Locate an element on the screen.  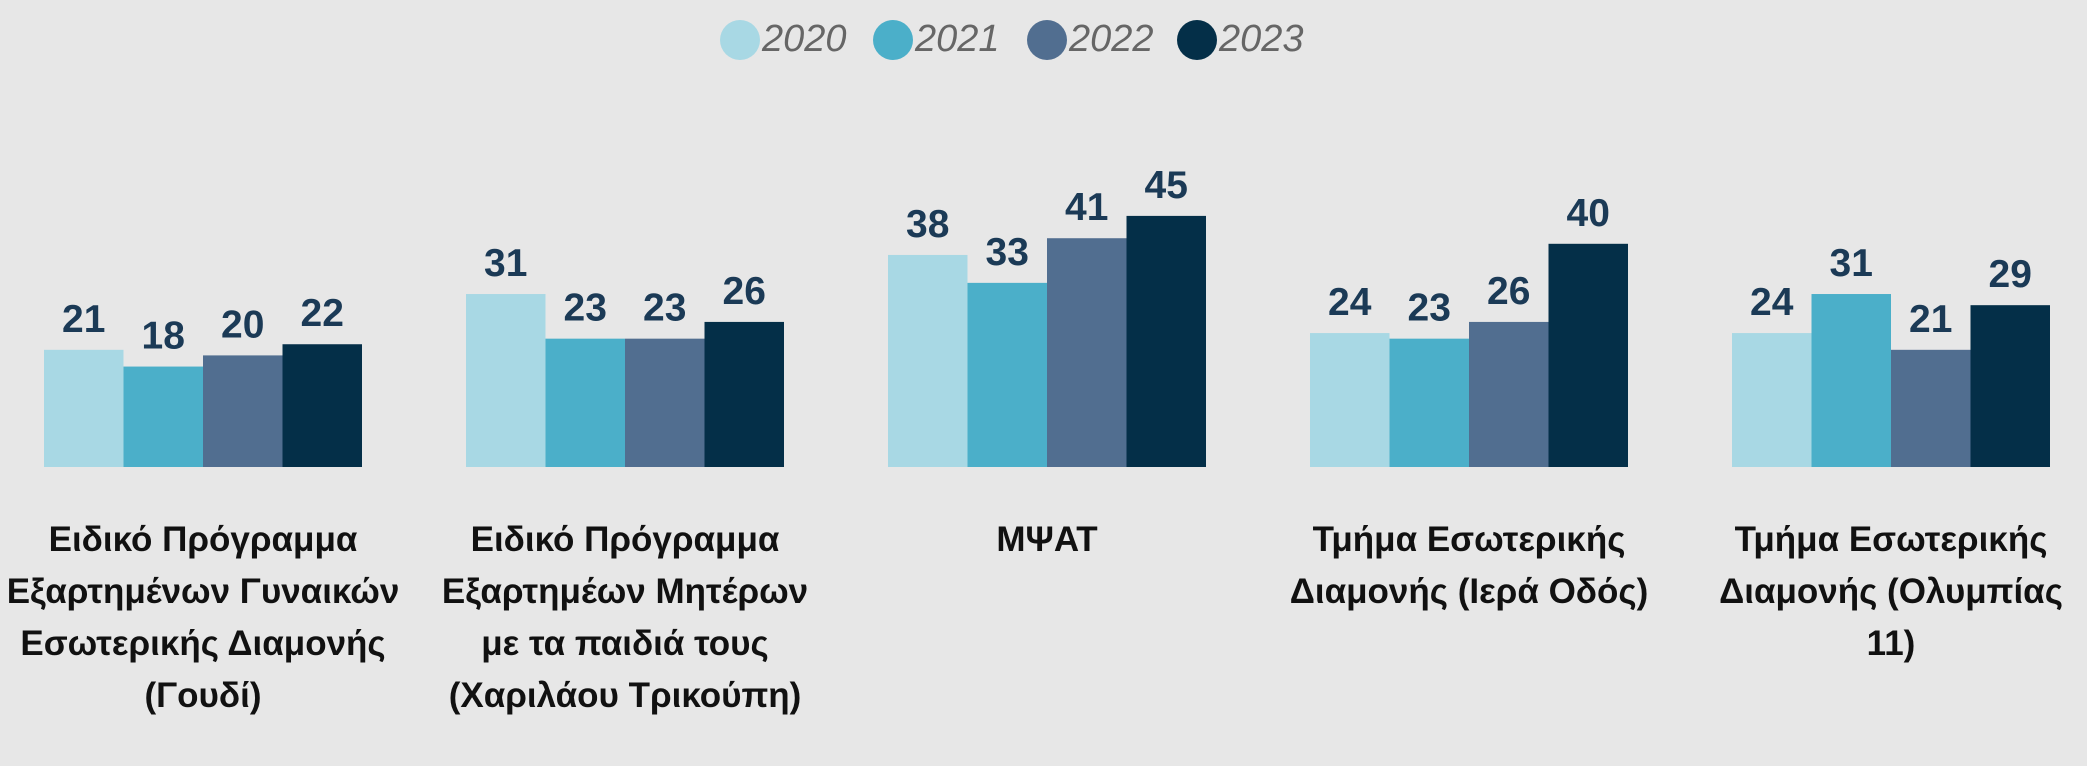
data-label: 40 is located at coordinates (1588, 213).